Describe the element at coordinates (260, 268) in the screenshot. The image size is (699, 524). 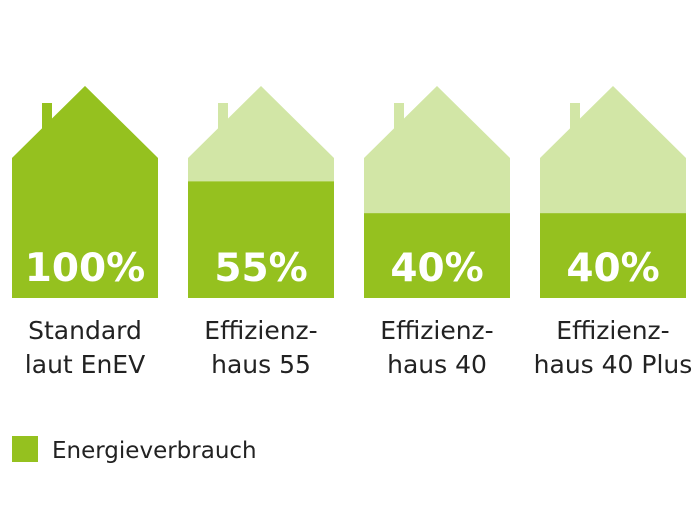
I see `data-label: 55%` at that location.